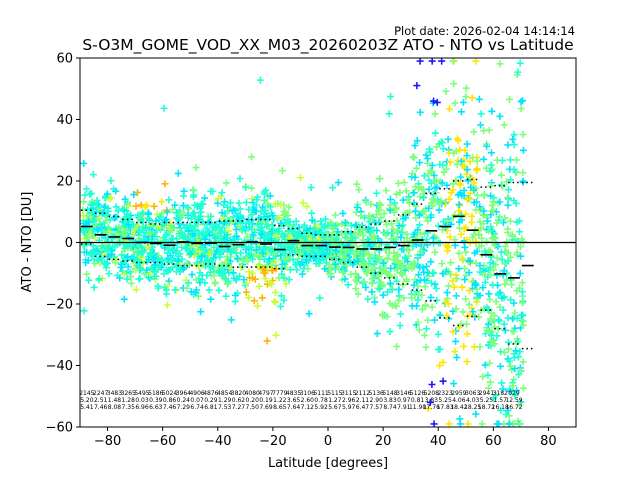 The image size is (640, 480). What do you see at coordinates (129, 407) in the screenshot?
I see `bin-stat-label: 7.35` at bounding box center [129, 407].